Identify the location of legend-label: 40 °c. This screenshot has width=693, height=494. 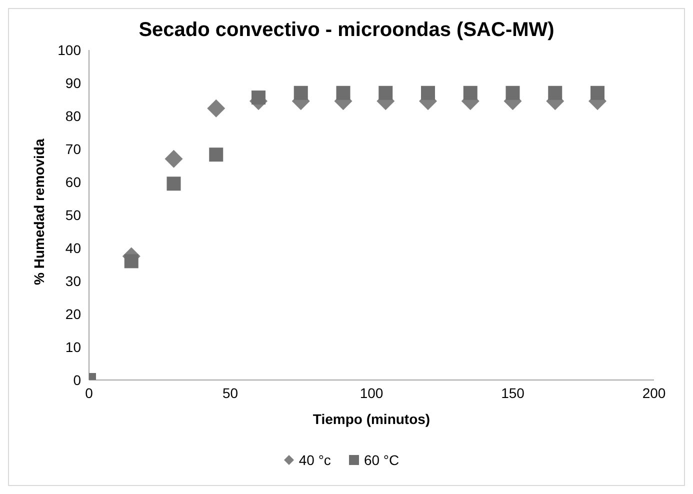
(314, 460).